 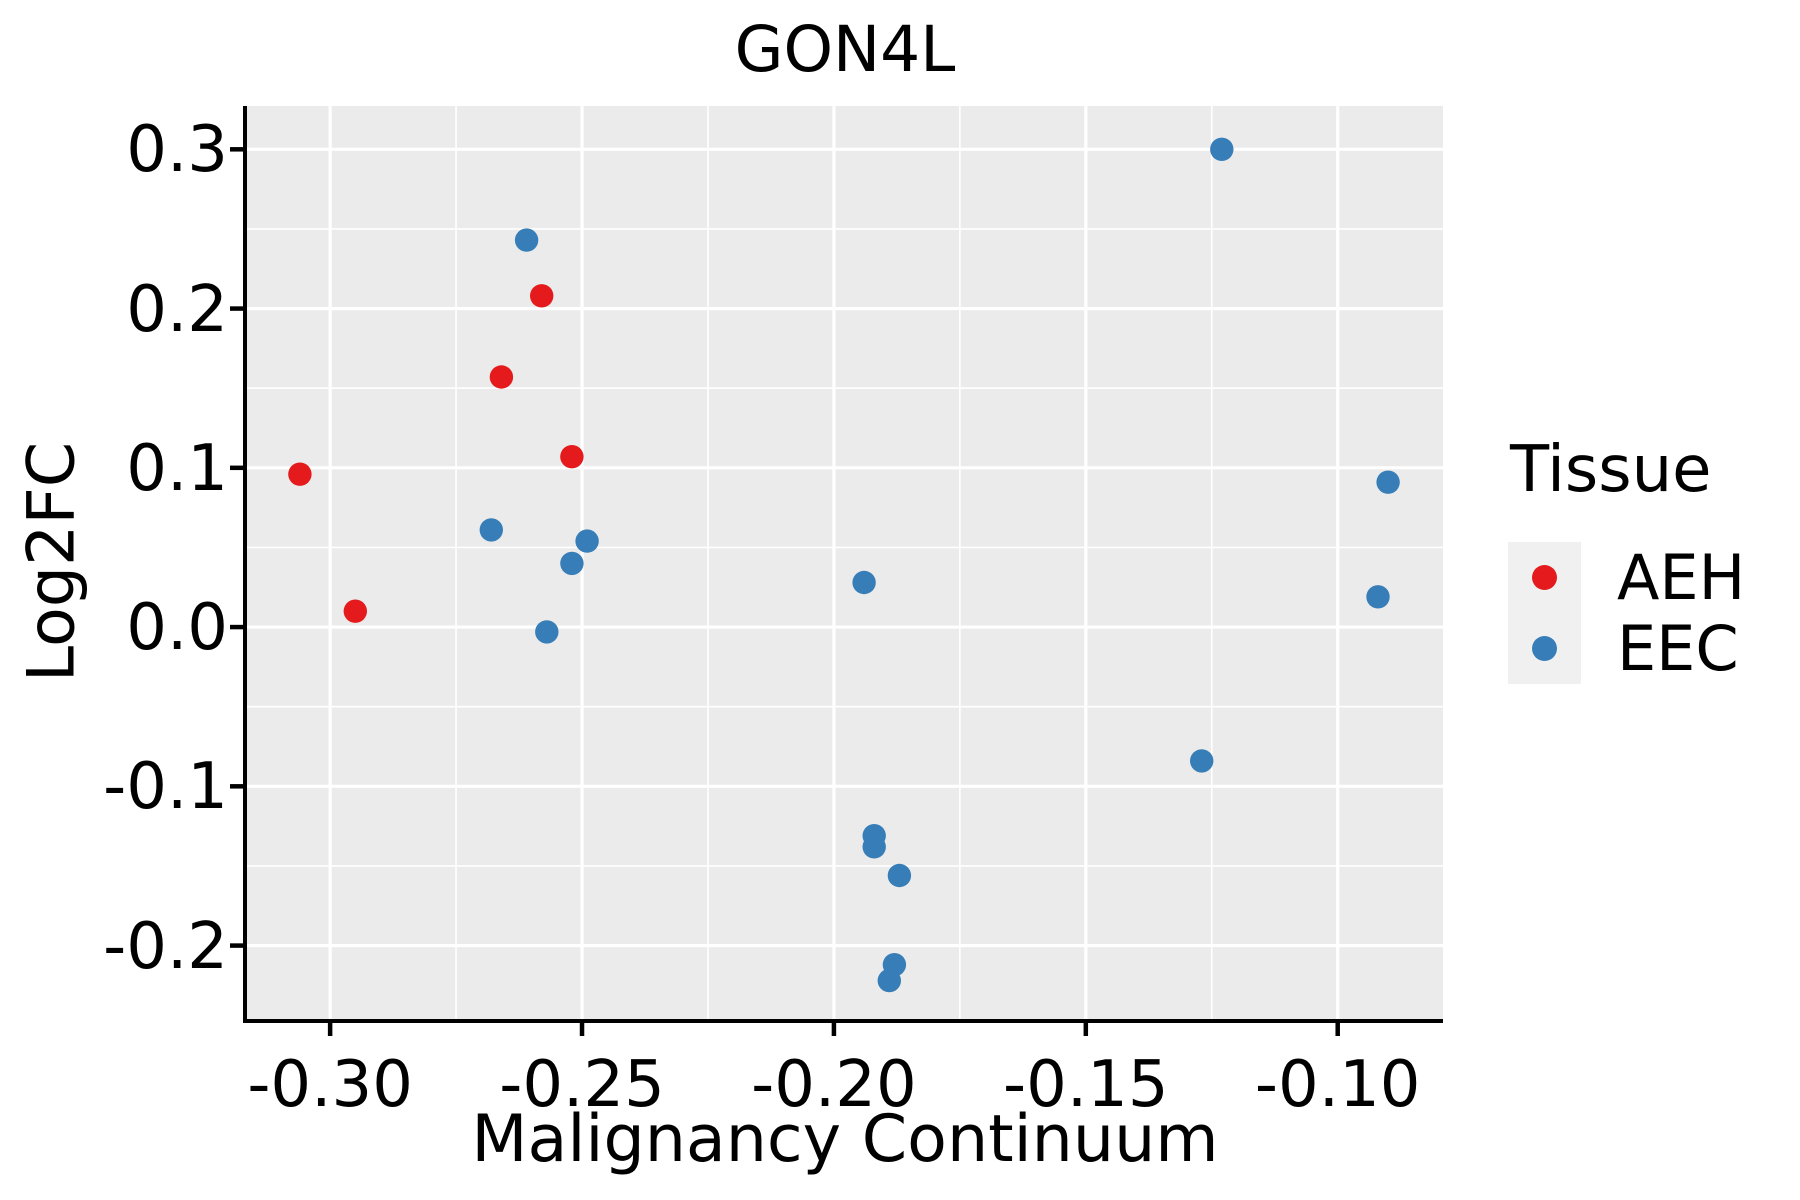 What do you see at coordinates (165, 787) in the screenshot?
I see `y-tick-label: -0.1` at bounding box center [165, 787].